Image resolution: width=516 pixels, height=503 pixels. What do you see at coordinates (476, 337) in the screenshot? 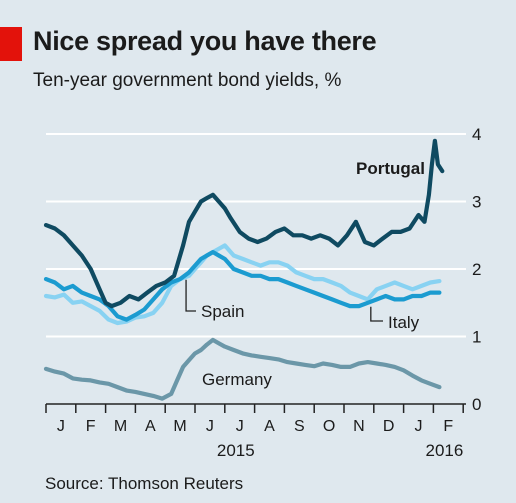
I see `y-tick-label-1: 1` at bounding box center [476, 337].